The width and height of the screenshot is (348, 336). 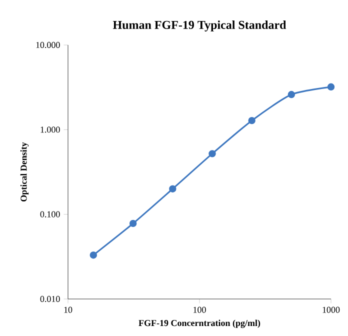 What do you see at coordinates (199, 324) in the screenshot?
I see `x-axis-title: FGF-19 Concerntration (pg/ml)` at bounding box center [199, 324].